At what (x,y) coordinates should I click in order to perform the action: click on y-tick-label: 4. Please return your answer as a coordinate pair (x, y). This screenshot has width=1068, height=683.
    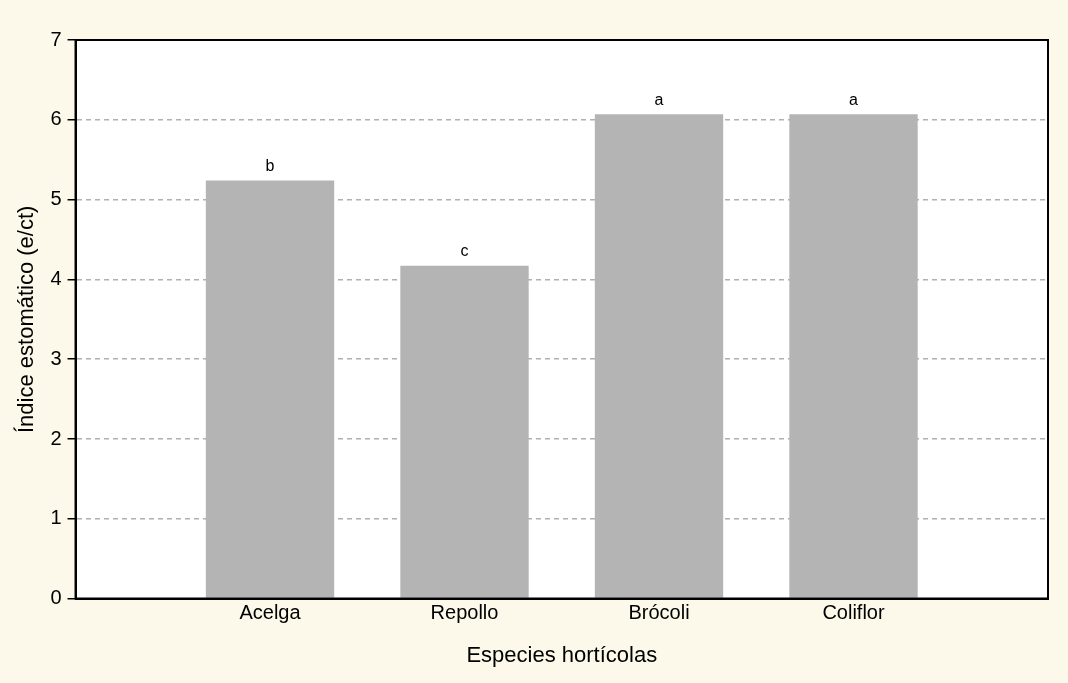
    Looking at the image, I should click on (56, 277).